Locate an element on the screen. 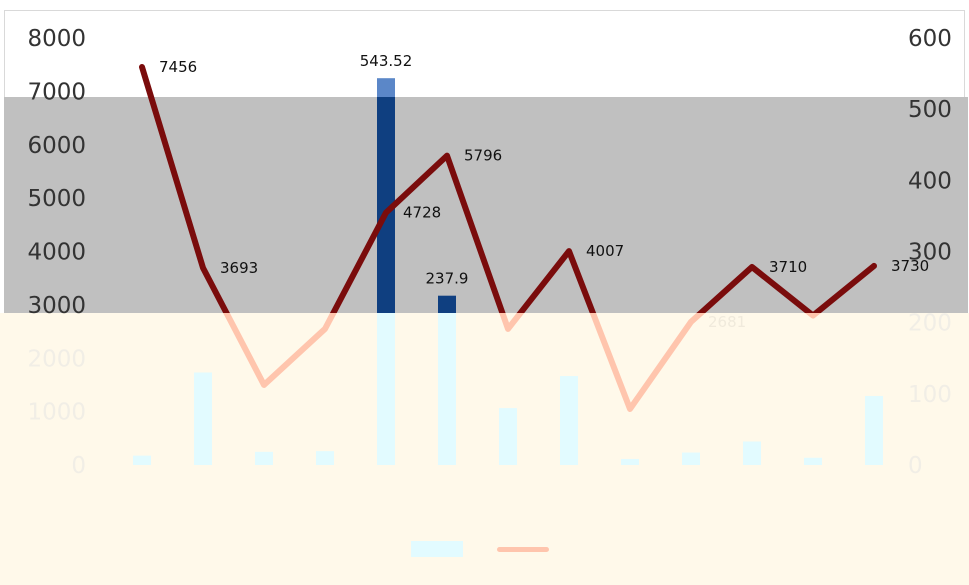 This screenshot has height=585, width=969. left-axis-tick: 7000 is located at coordinates (56, 92).